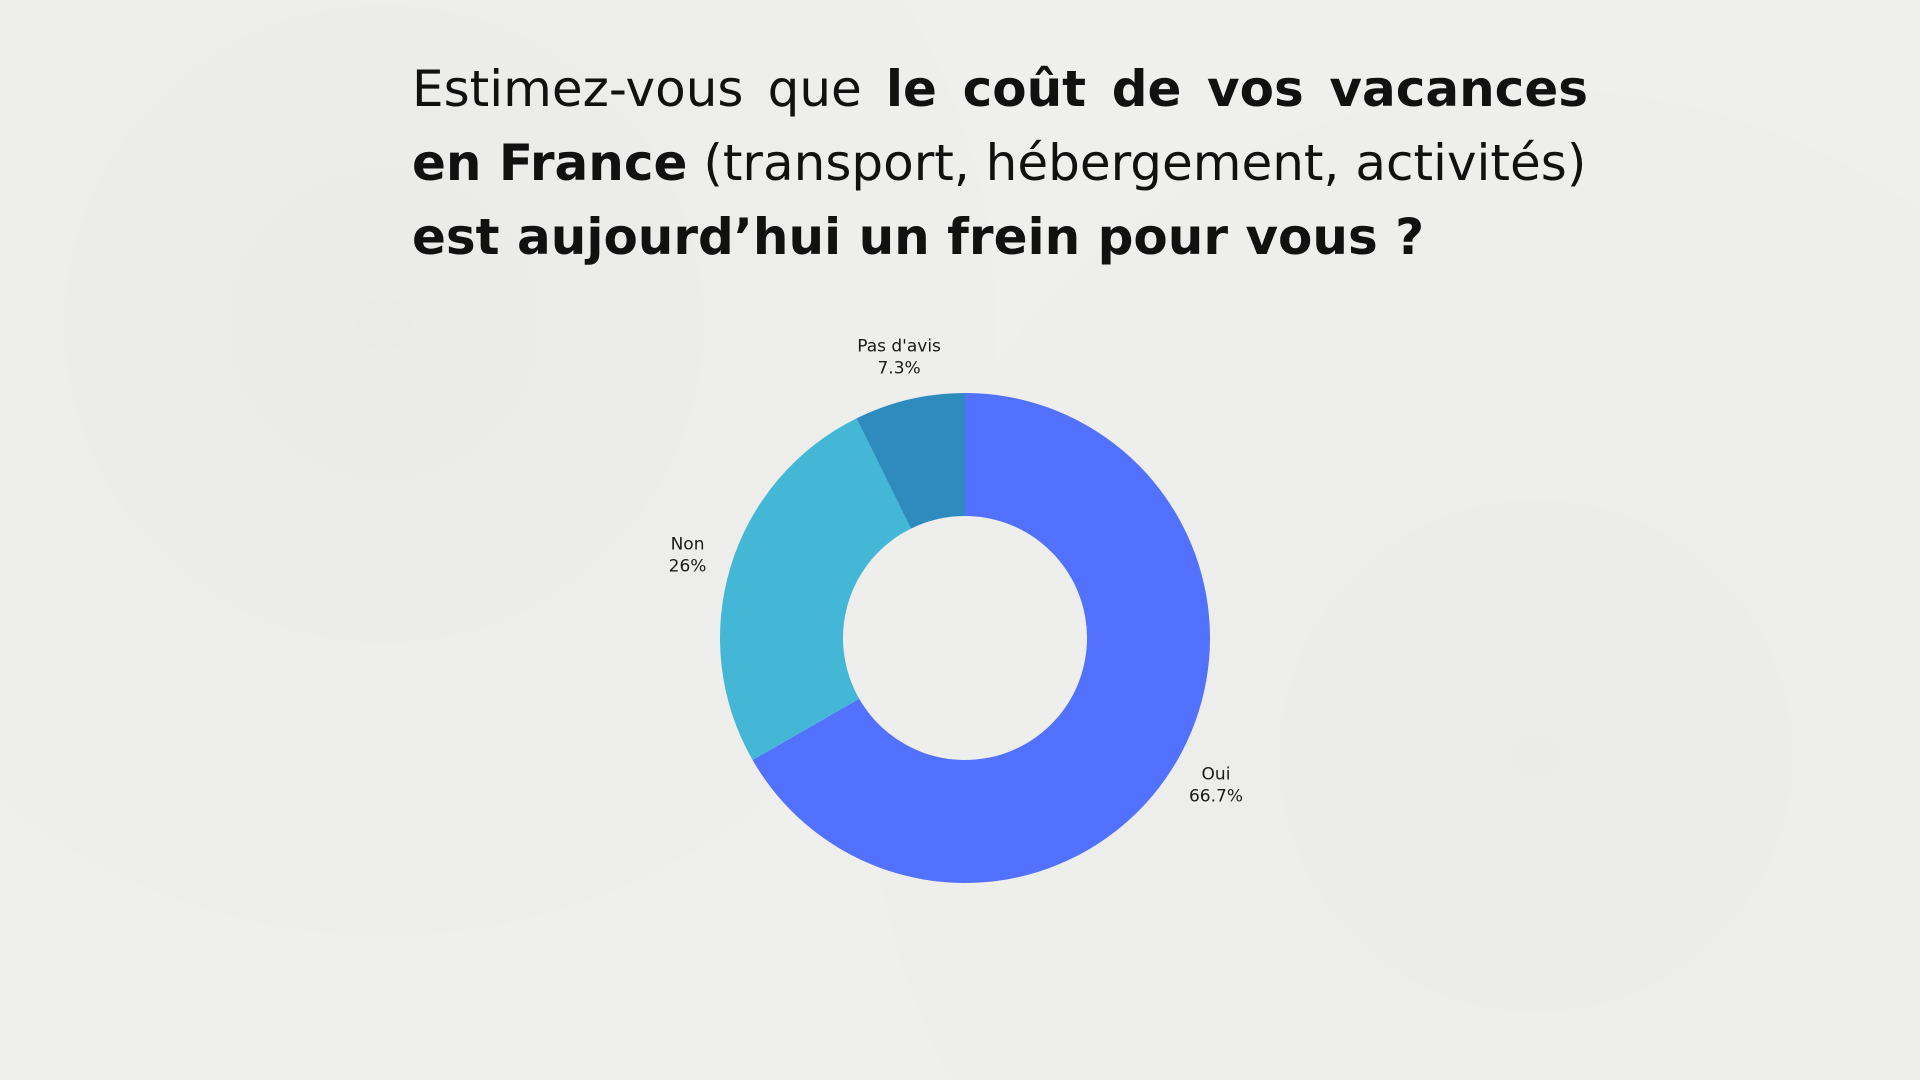  I want to click on slice-value-oui: 66.7%, so click(1216, 796).